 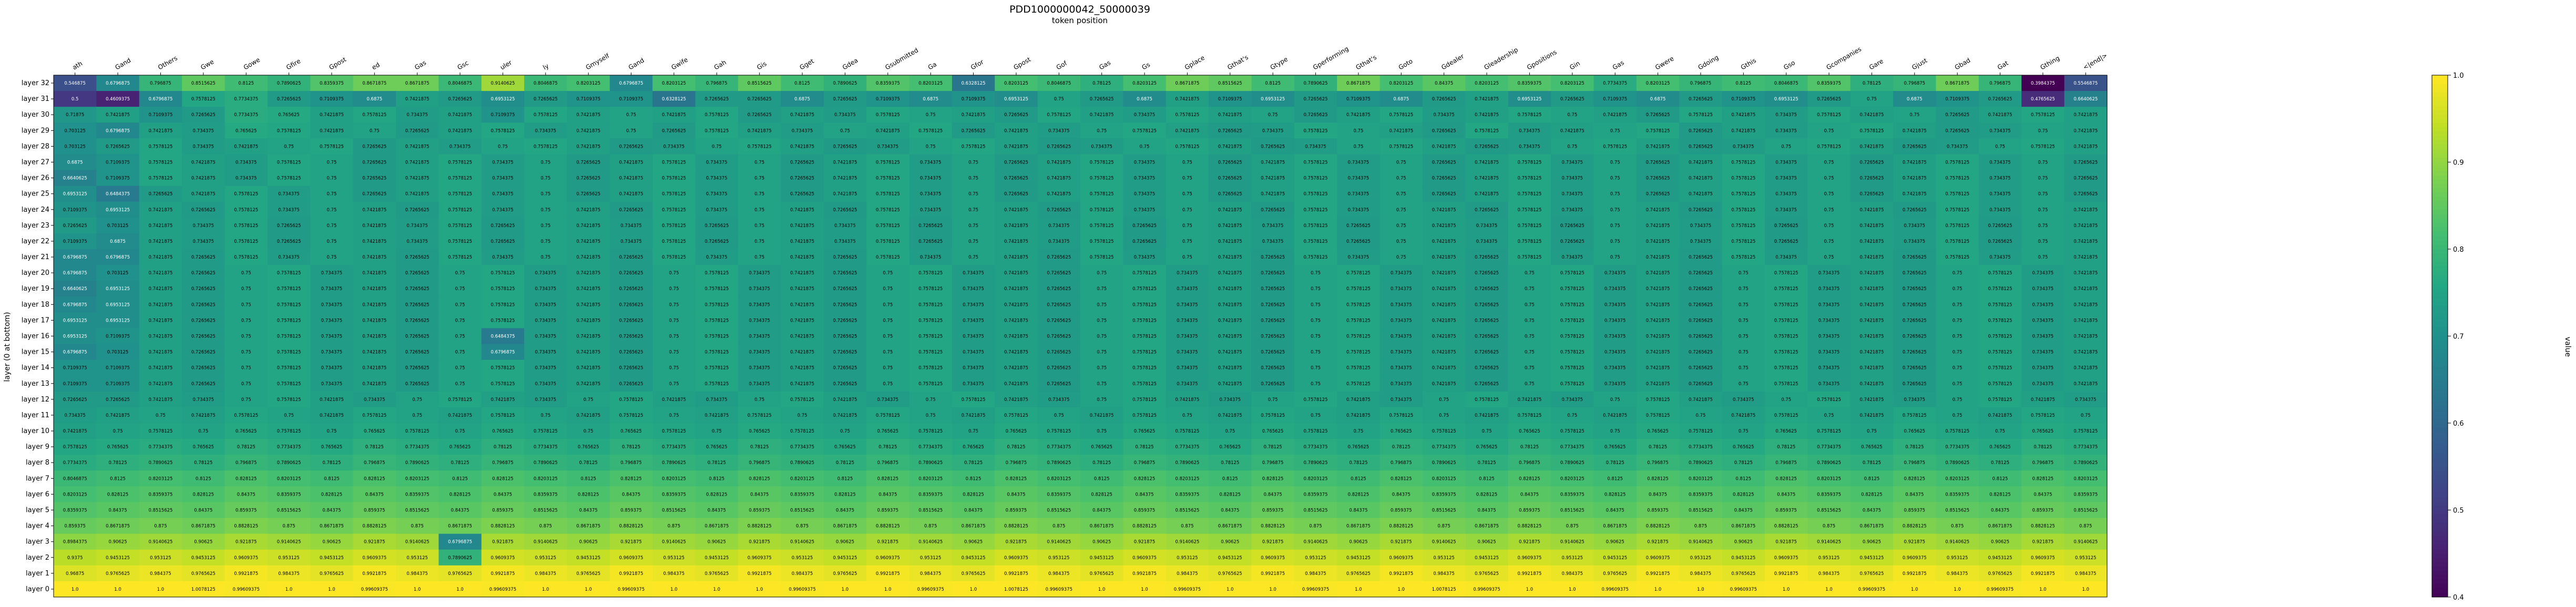 I want to click on x-tick-label: Gleadership, so click(x=1501, y=59).